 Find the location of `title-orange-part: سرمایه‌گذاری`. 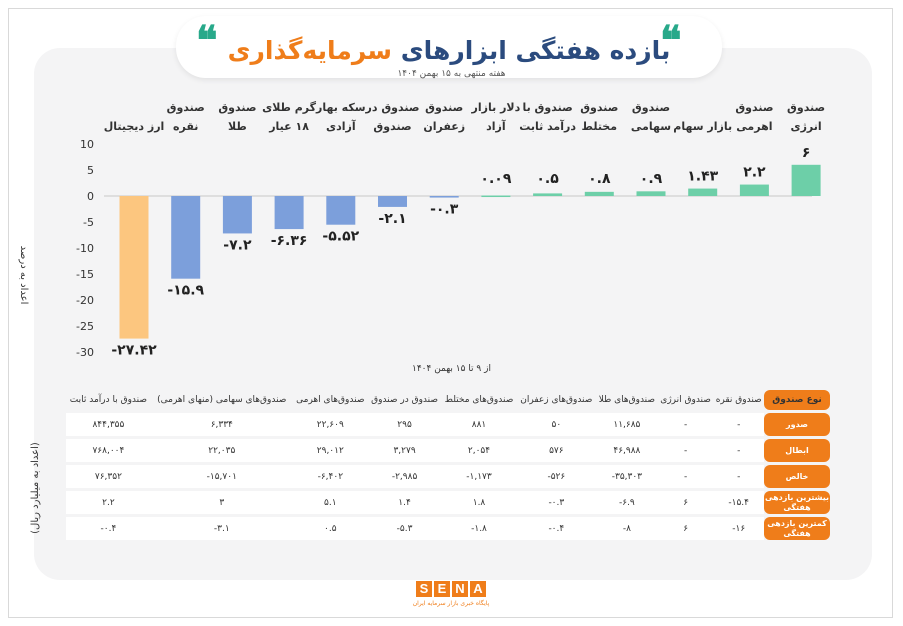

title-orange-part: سرمایه‌گذاری is located at coordinates (310, 50).